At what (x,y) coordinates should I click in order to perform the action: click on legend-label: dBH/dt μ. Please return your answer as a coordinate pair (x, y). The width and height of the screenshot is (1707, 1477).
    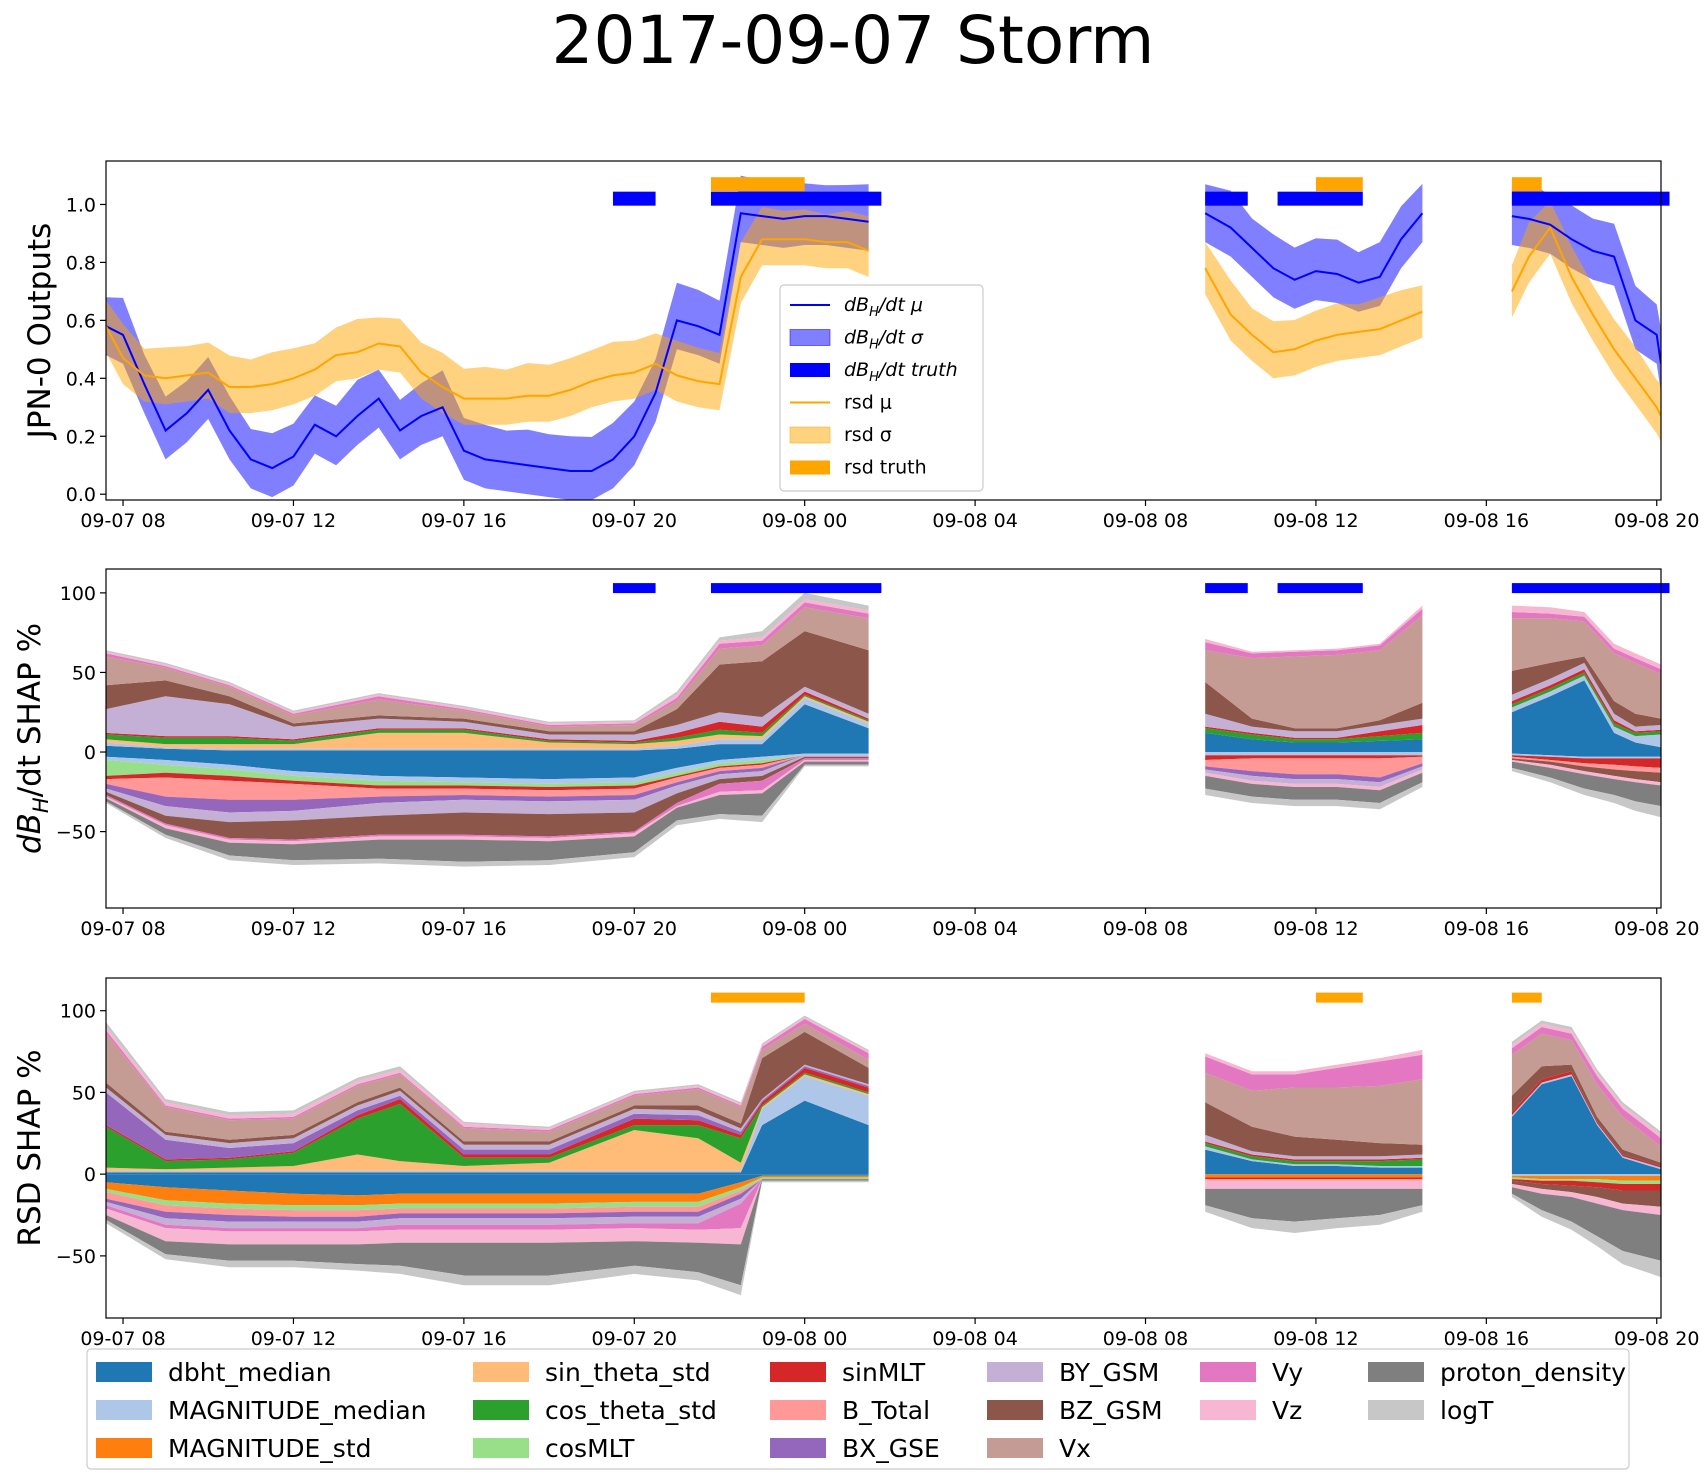
    Looking at the image, I should click on (883, 307).